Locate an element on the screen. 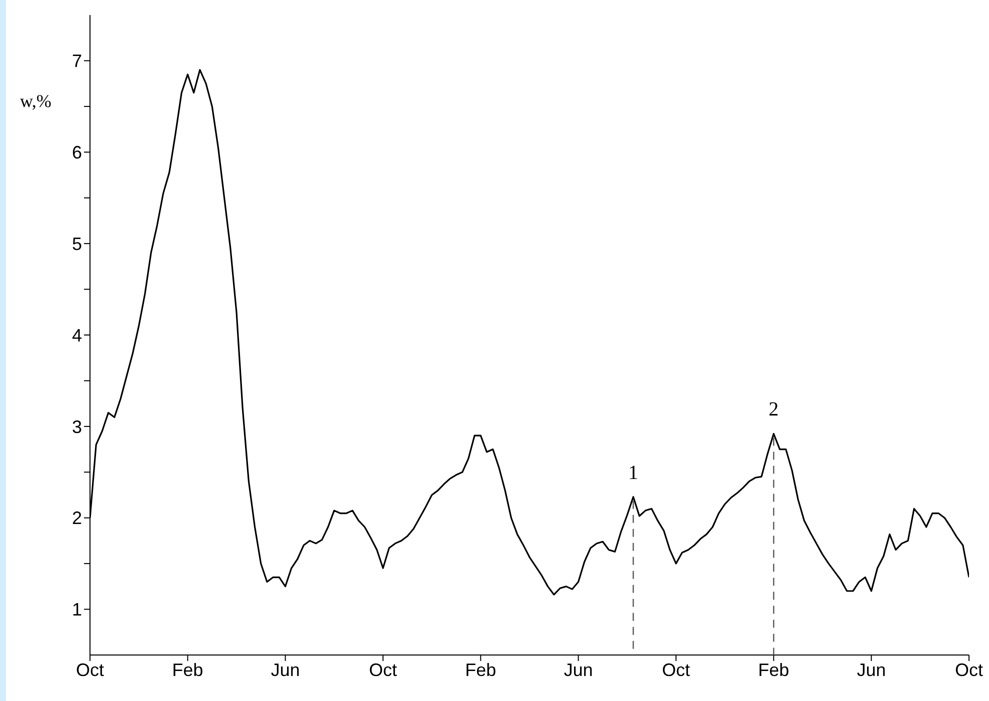 This screenshot has width=989, height=701. y-axis-title: w,% is located at coordinates (36, 101).